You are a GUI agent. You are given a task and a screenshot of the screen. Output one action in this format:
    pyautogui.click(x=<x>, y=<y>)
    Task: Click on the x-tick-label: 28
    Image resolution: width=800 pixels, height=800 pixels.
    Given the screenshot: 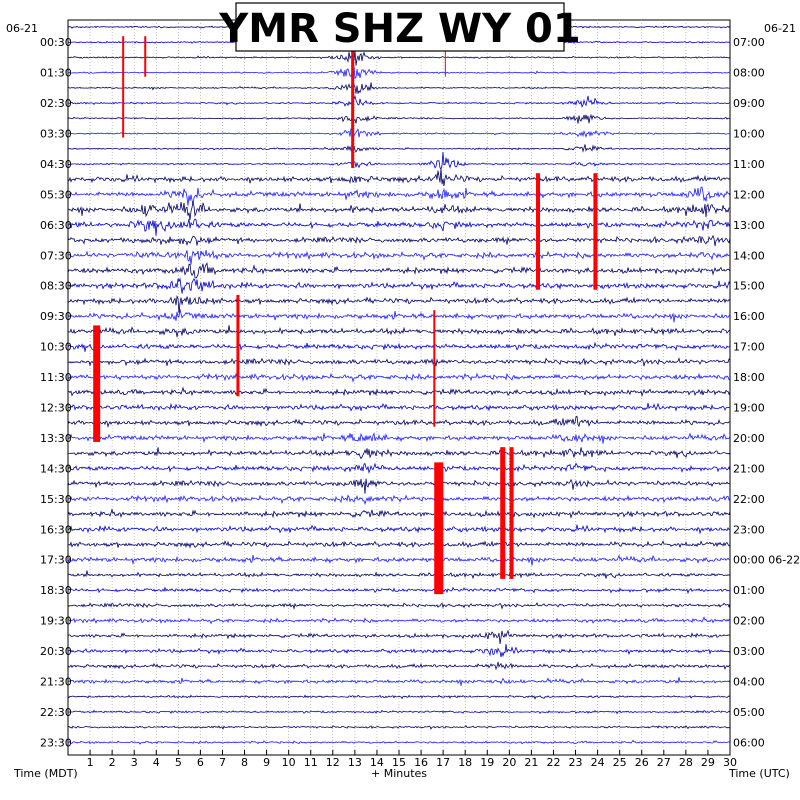 What is the action you would take?
    pyautogui.click(x=686, y=762)
    